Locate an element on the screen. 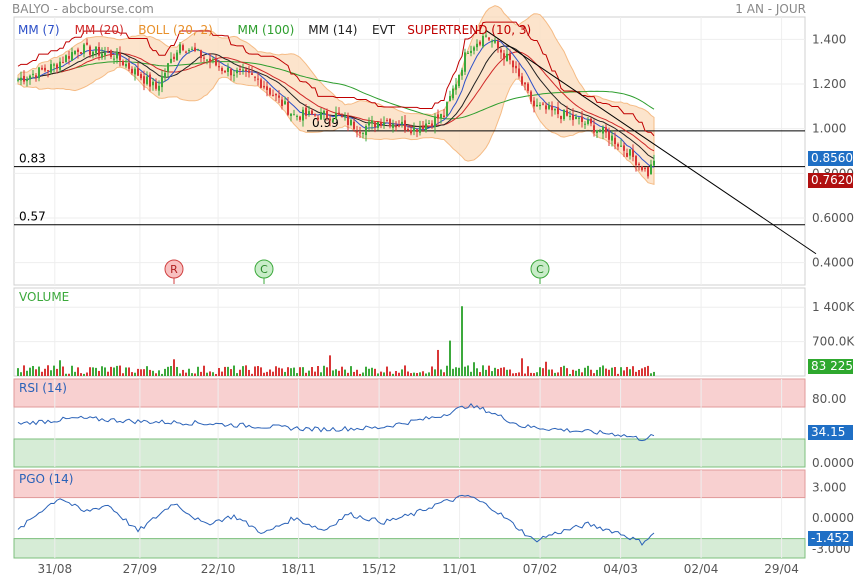  legend-evt: EVT is located at coordinates (384, 30).